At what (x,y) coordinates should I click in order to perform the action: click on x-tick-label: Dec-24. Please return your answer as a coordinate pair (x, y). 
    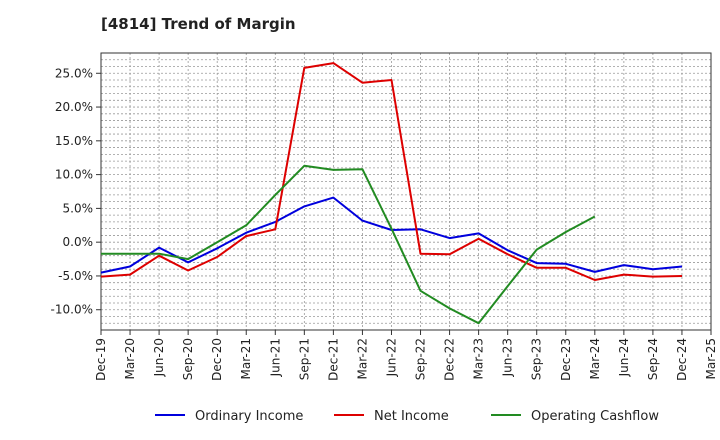
    Looking at the image, I should click on (682, 359).